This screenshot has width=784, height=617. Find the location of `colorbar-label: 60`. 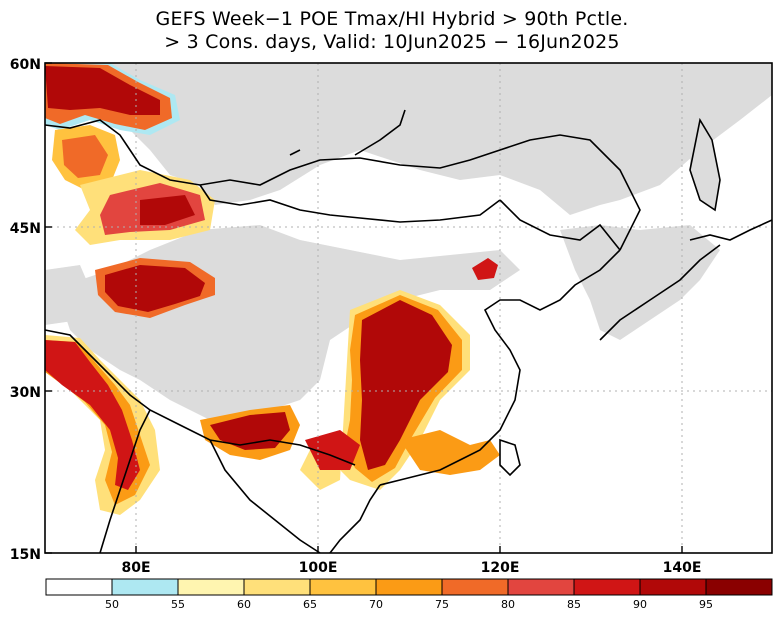

colorbar-label: 60 is located at coordinates (244, 604).